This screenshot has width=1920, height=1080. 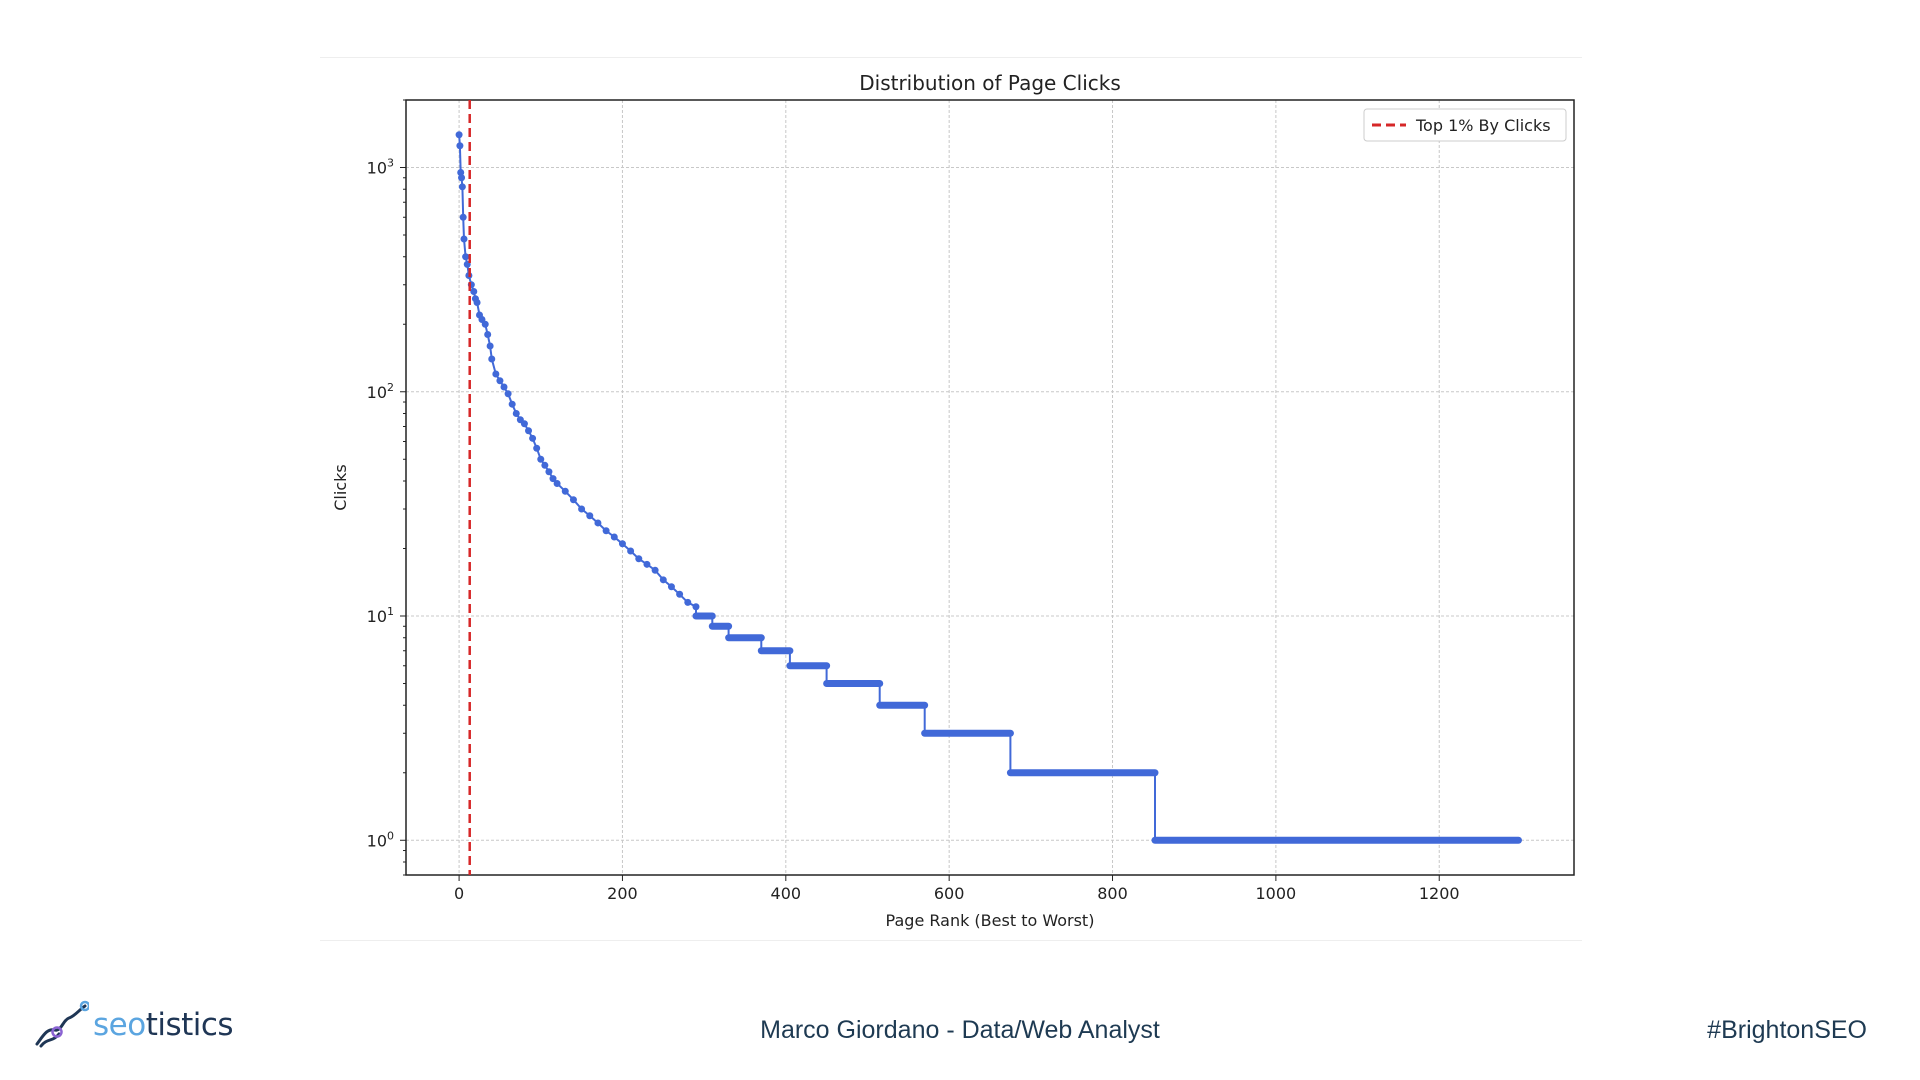 I want to click on chart-title: Distribution of Page Clicks, so click(x=990, y=83).